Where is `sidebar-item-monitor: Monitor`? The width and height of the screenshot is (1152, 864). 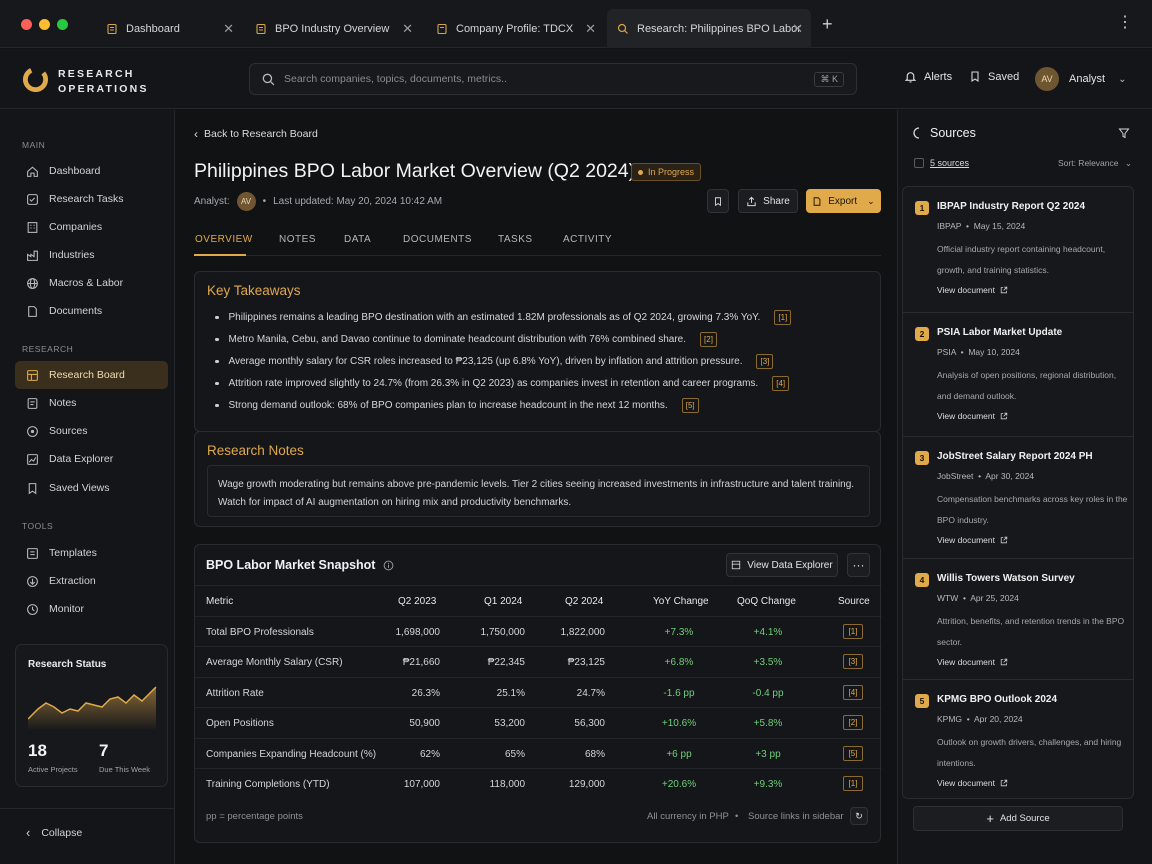 sidebar-item-monitor: Monitor is located at coordinates (91, 609).